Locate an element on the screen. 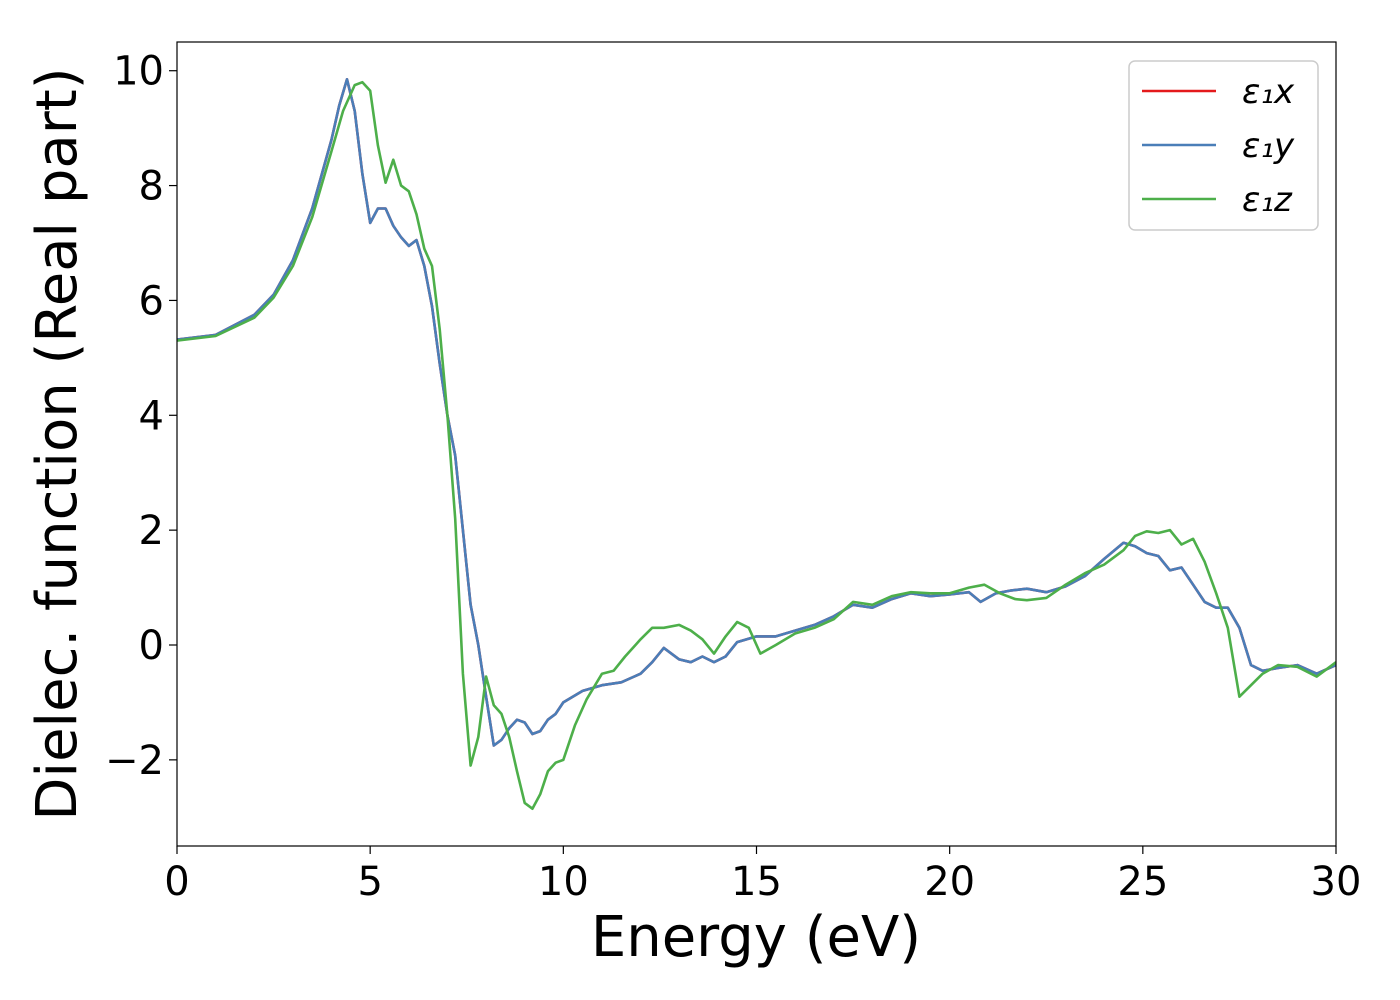  x-tick-label: 25 is located at coordinates (1142, 882).